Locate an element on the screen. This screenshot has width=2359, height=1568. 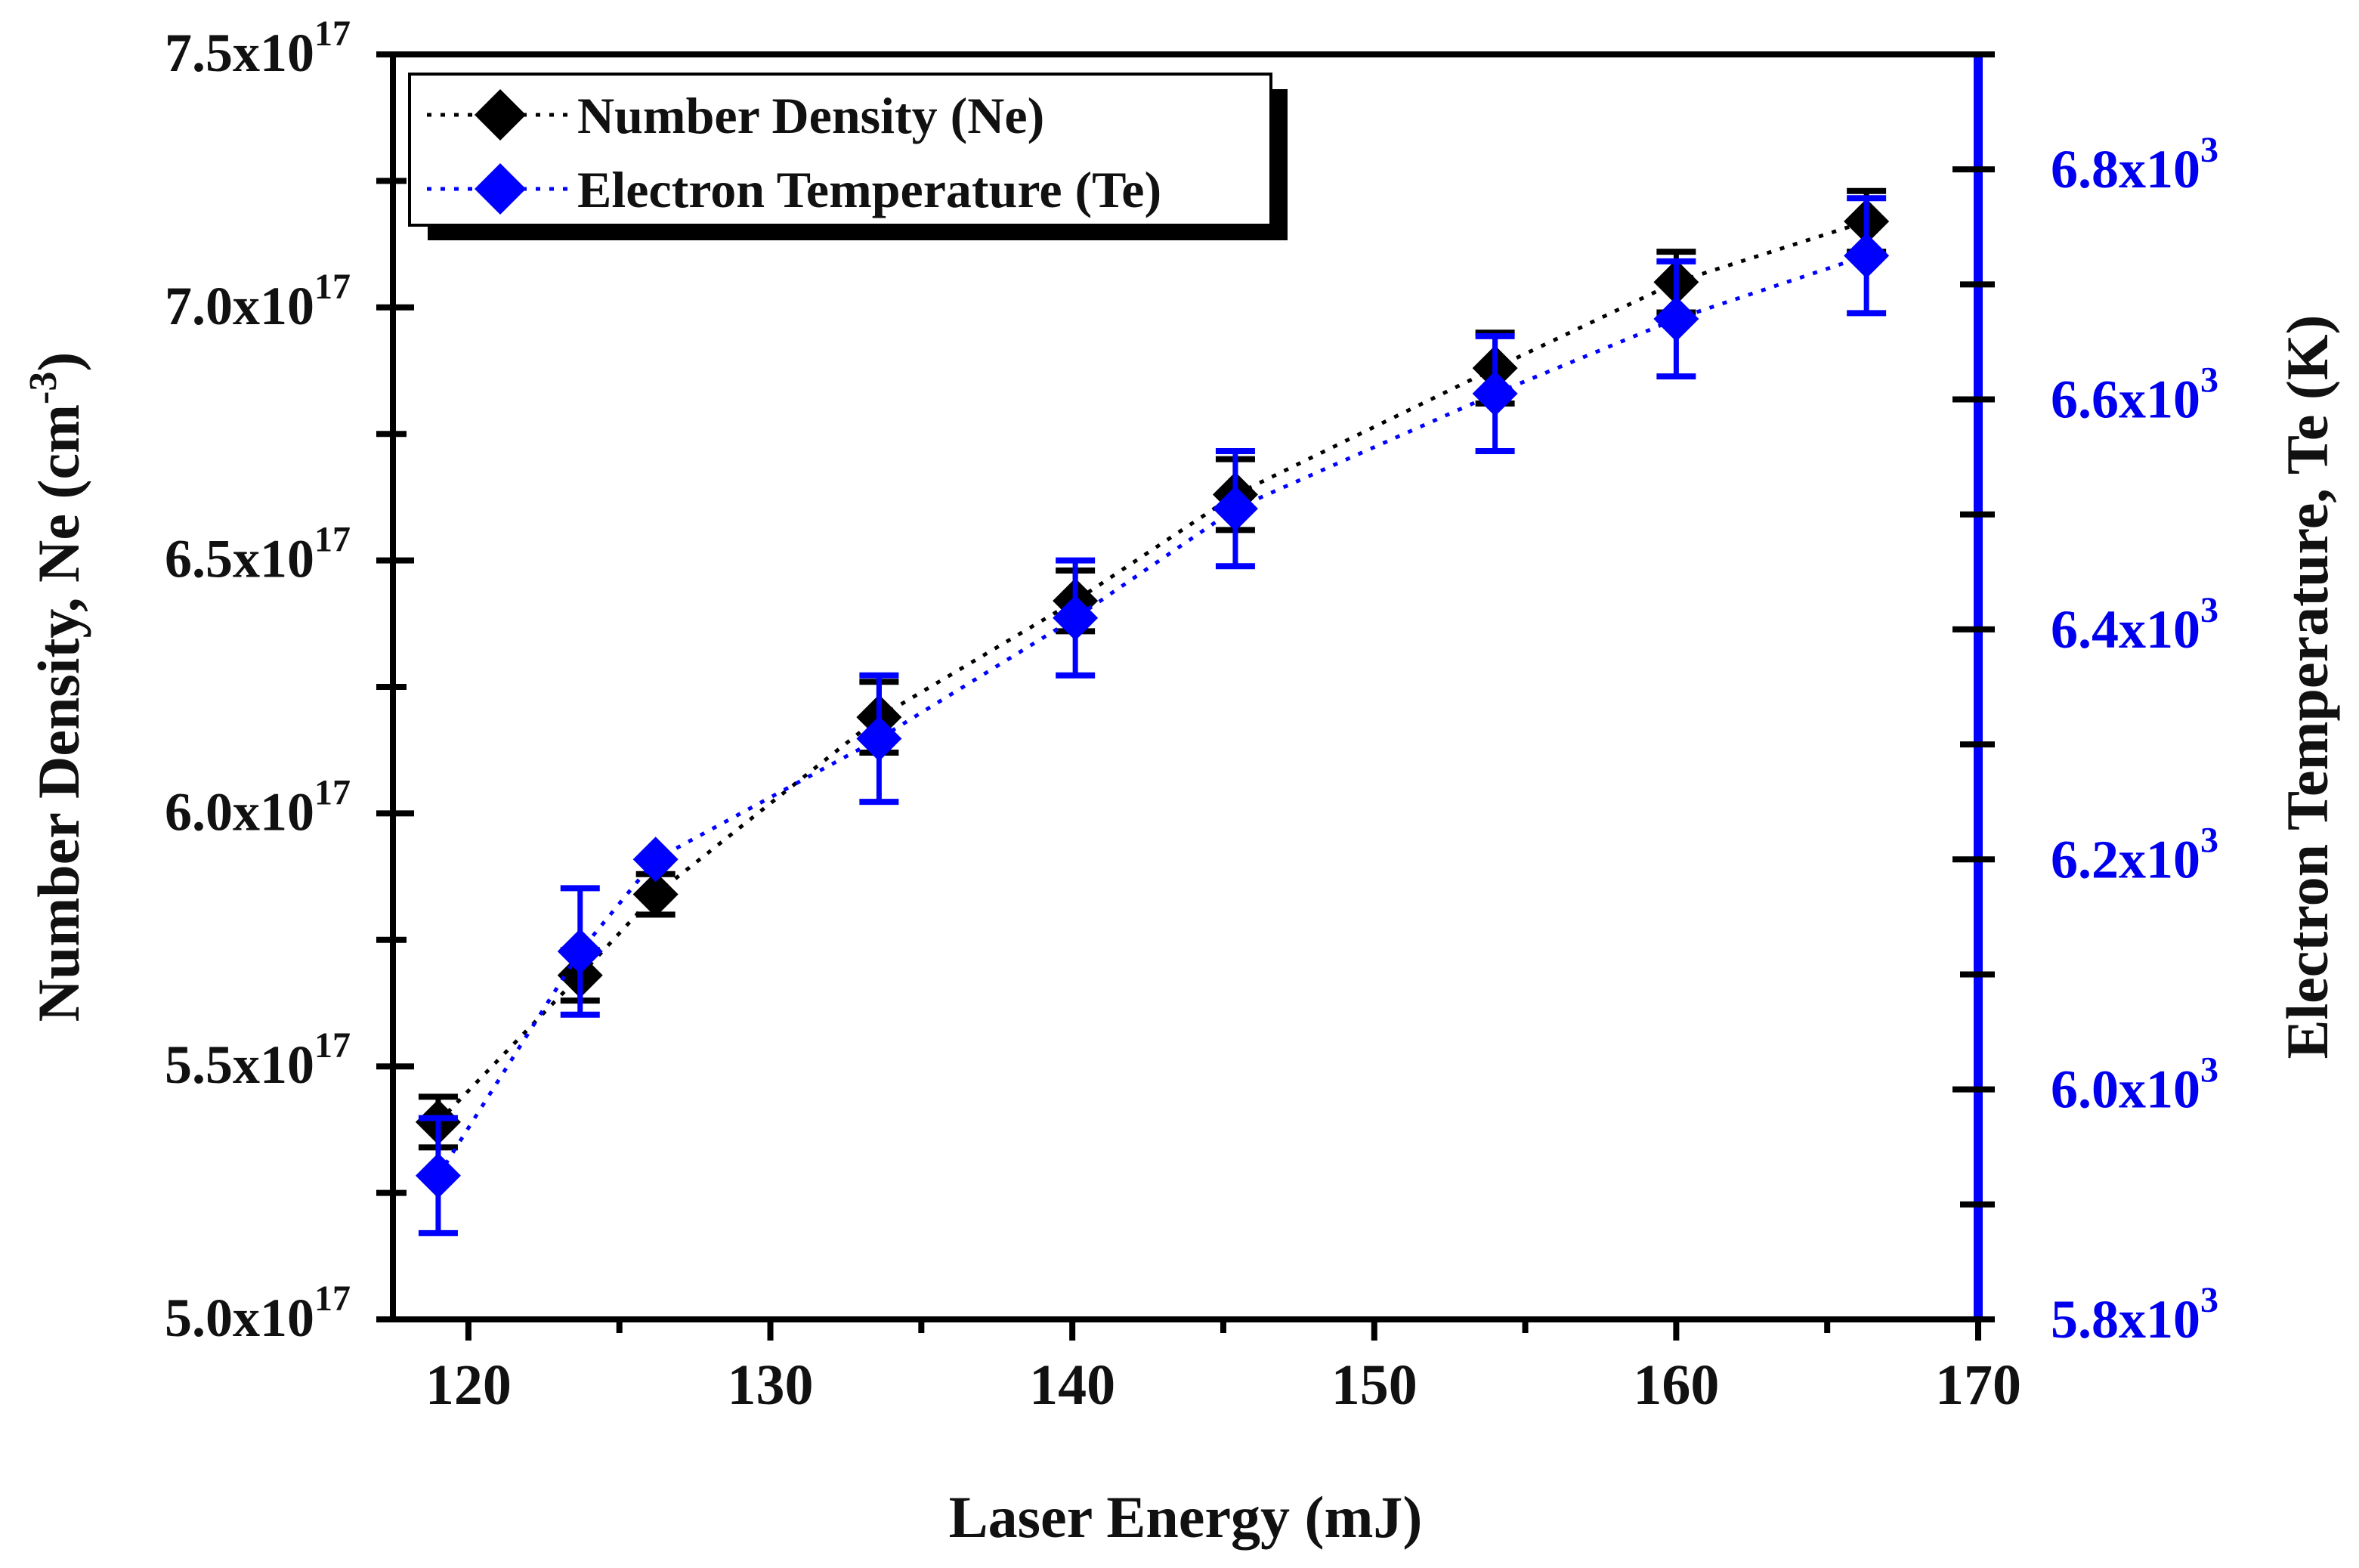
y2-tick-label: 6.8x10³ is located at coordinates (2134, 164).